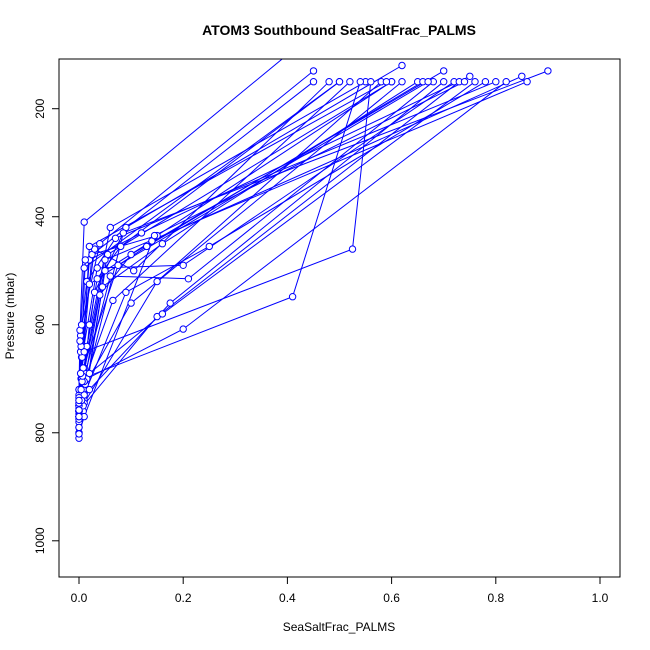 This screenshot has width=650, height=650. What do you see at coordinates (40, 216) in the screenshot?
I see `y-tick-label: 400` at bounding box center [40, 216].